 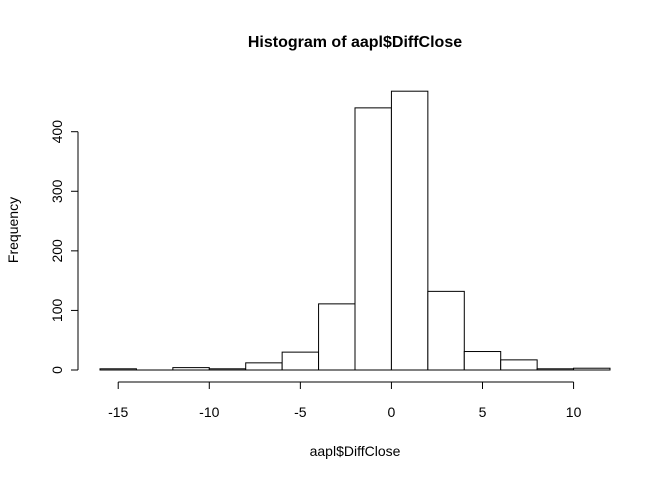 What do you see at coordinates (57, 191) in the screenshot?
I see `y-tick-label: 300` at bounding box center [57, 191].